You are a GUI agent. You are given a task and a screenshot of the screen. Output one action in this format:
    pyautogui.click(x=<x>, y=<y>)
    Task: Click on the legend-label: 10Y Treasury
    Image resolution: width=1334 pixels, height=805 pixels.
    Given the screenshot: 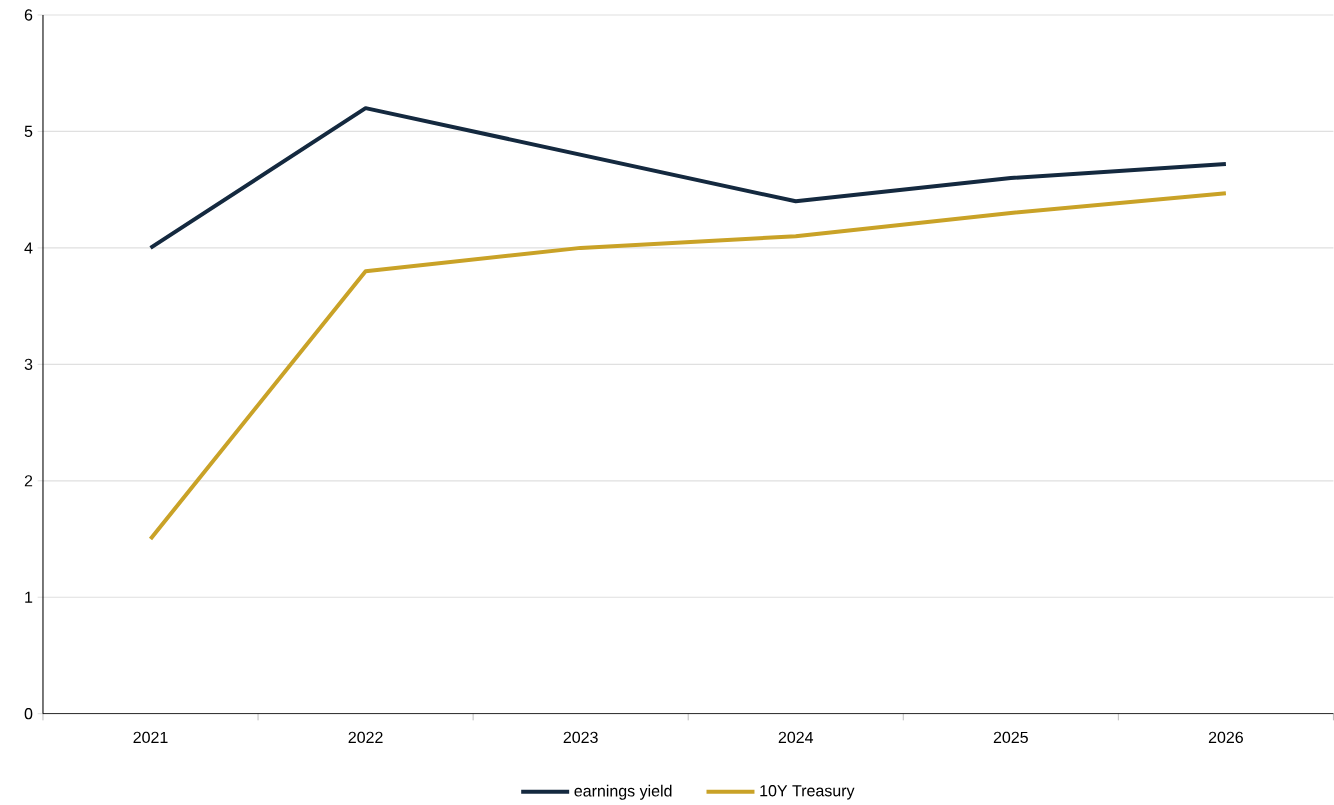 What is the action you would take?
    pyautogui.click(x=807, y=792)
    